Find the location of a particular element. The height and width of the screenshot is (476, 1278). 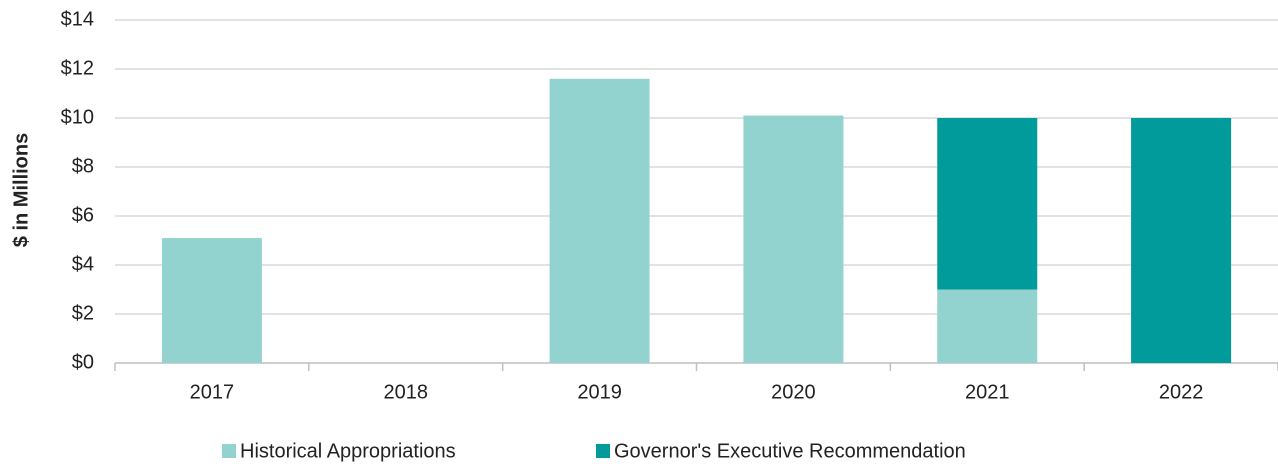

y-tick-label: $8 is located at coordinates (83, 166).